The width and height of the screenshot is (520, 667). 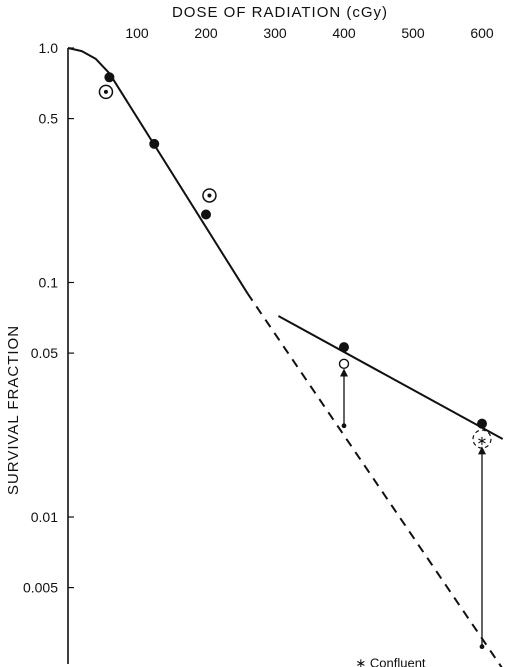 I want to click on x-tick-label: 300, so click(x=275, y=33).